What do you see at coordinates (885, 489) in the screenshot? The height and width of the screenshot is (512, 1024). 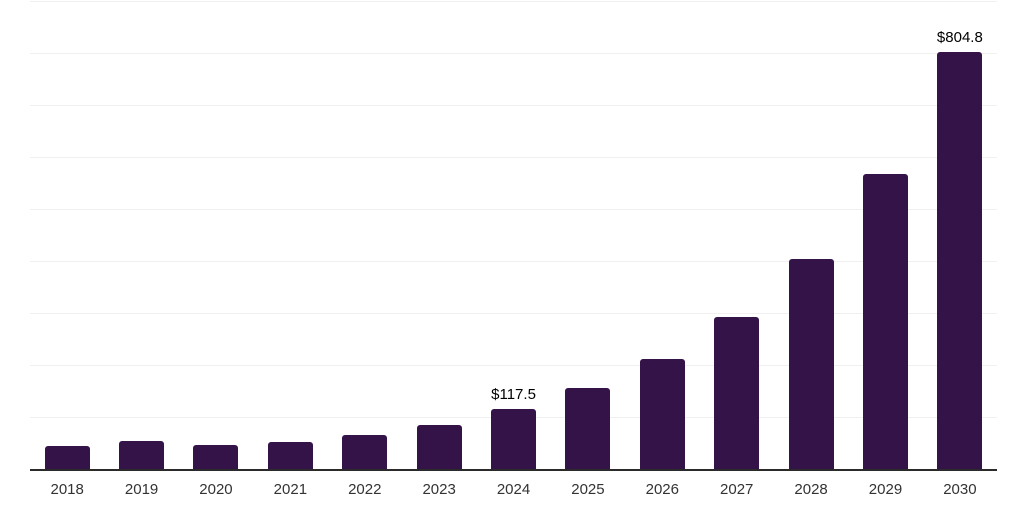 I see `x-tick-label-2029: 2029` at bounding box center [885, 489].